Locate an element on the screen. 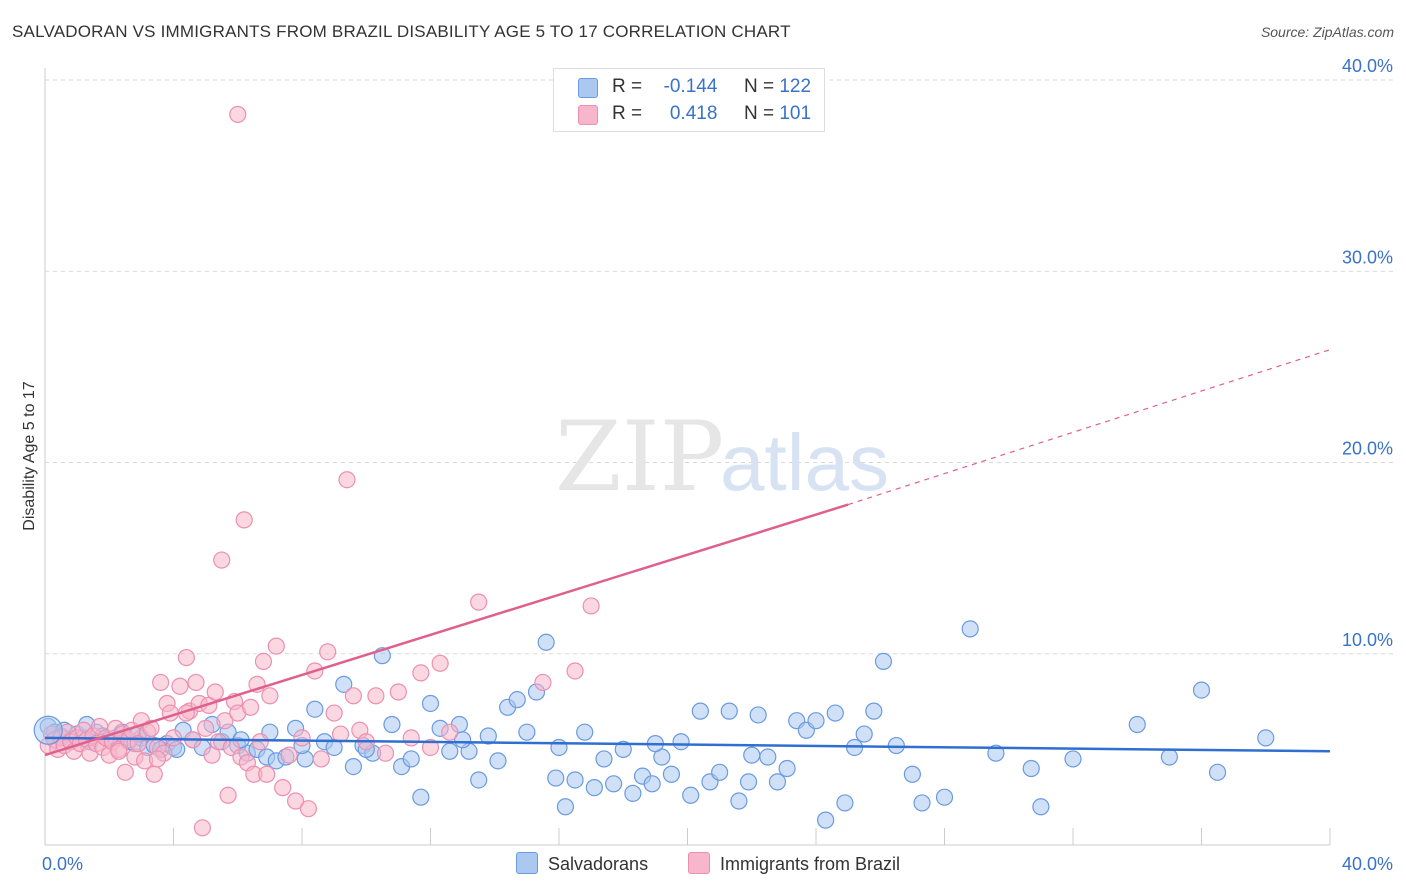  r-value: 0.418 is located at coordinates (693, 113).